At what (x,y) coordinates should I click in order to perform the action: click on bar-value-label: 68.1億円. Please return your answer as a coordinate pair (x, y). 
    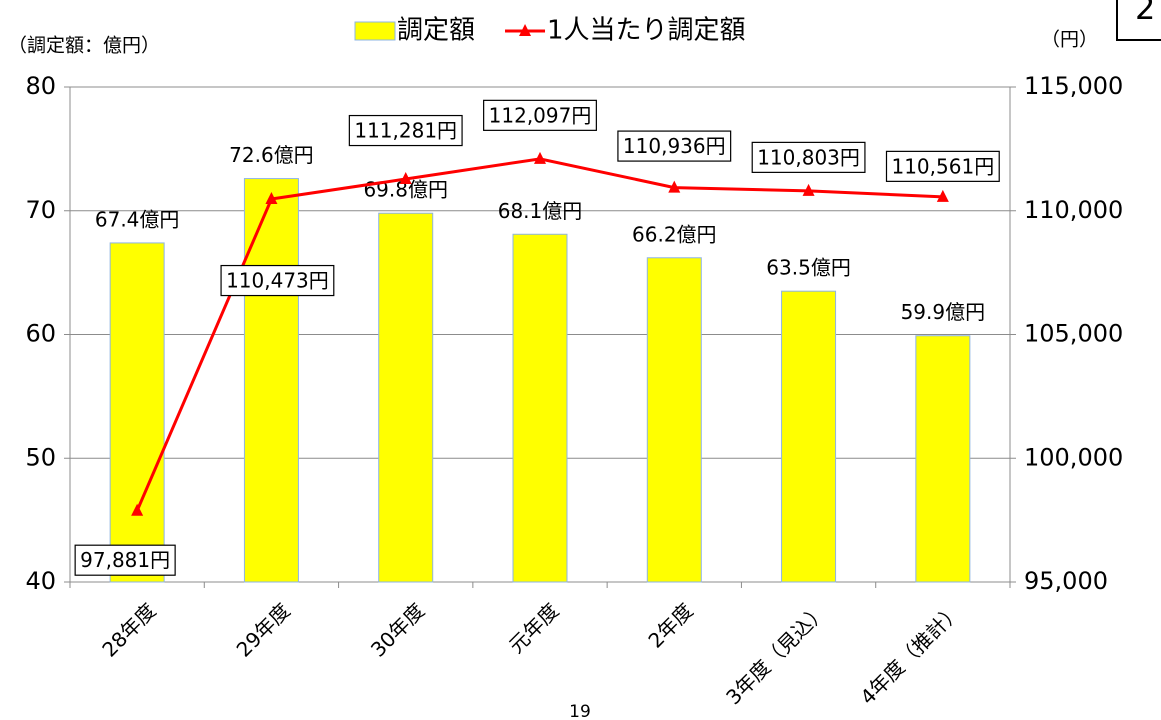
    Looking at the image, I should click on (540, 211).